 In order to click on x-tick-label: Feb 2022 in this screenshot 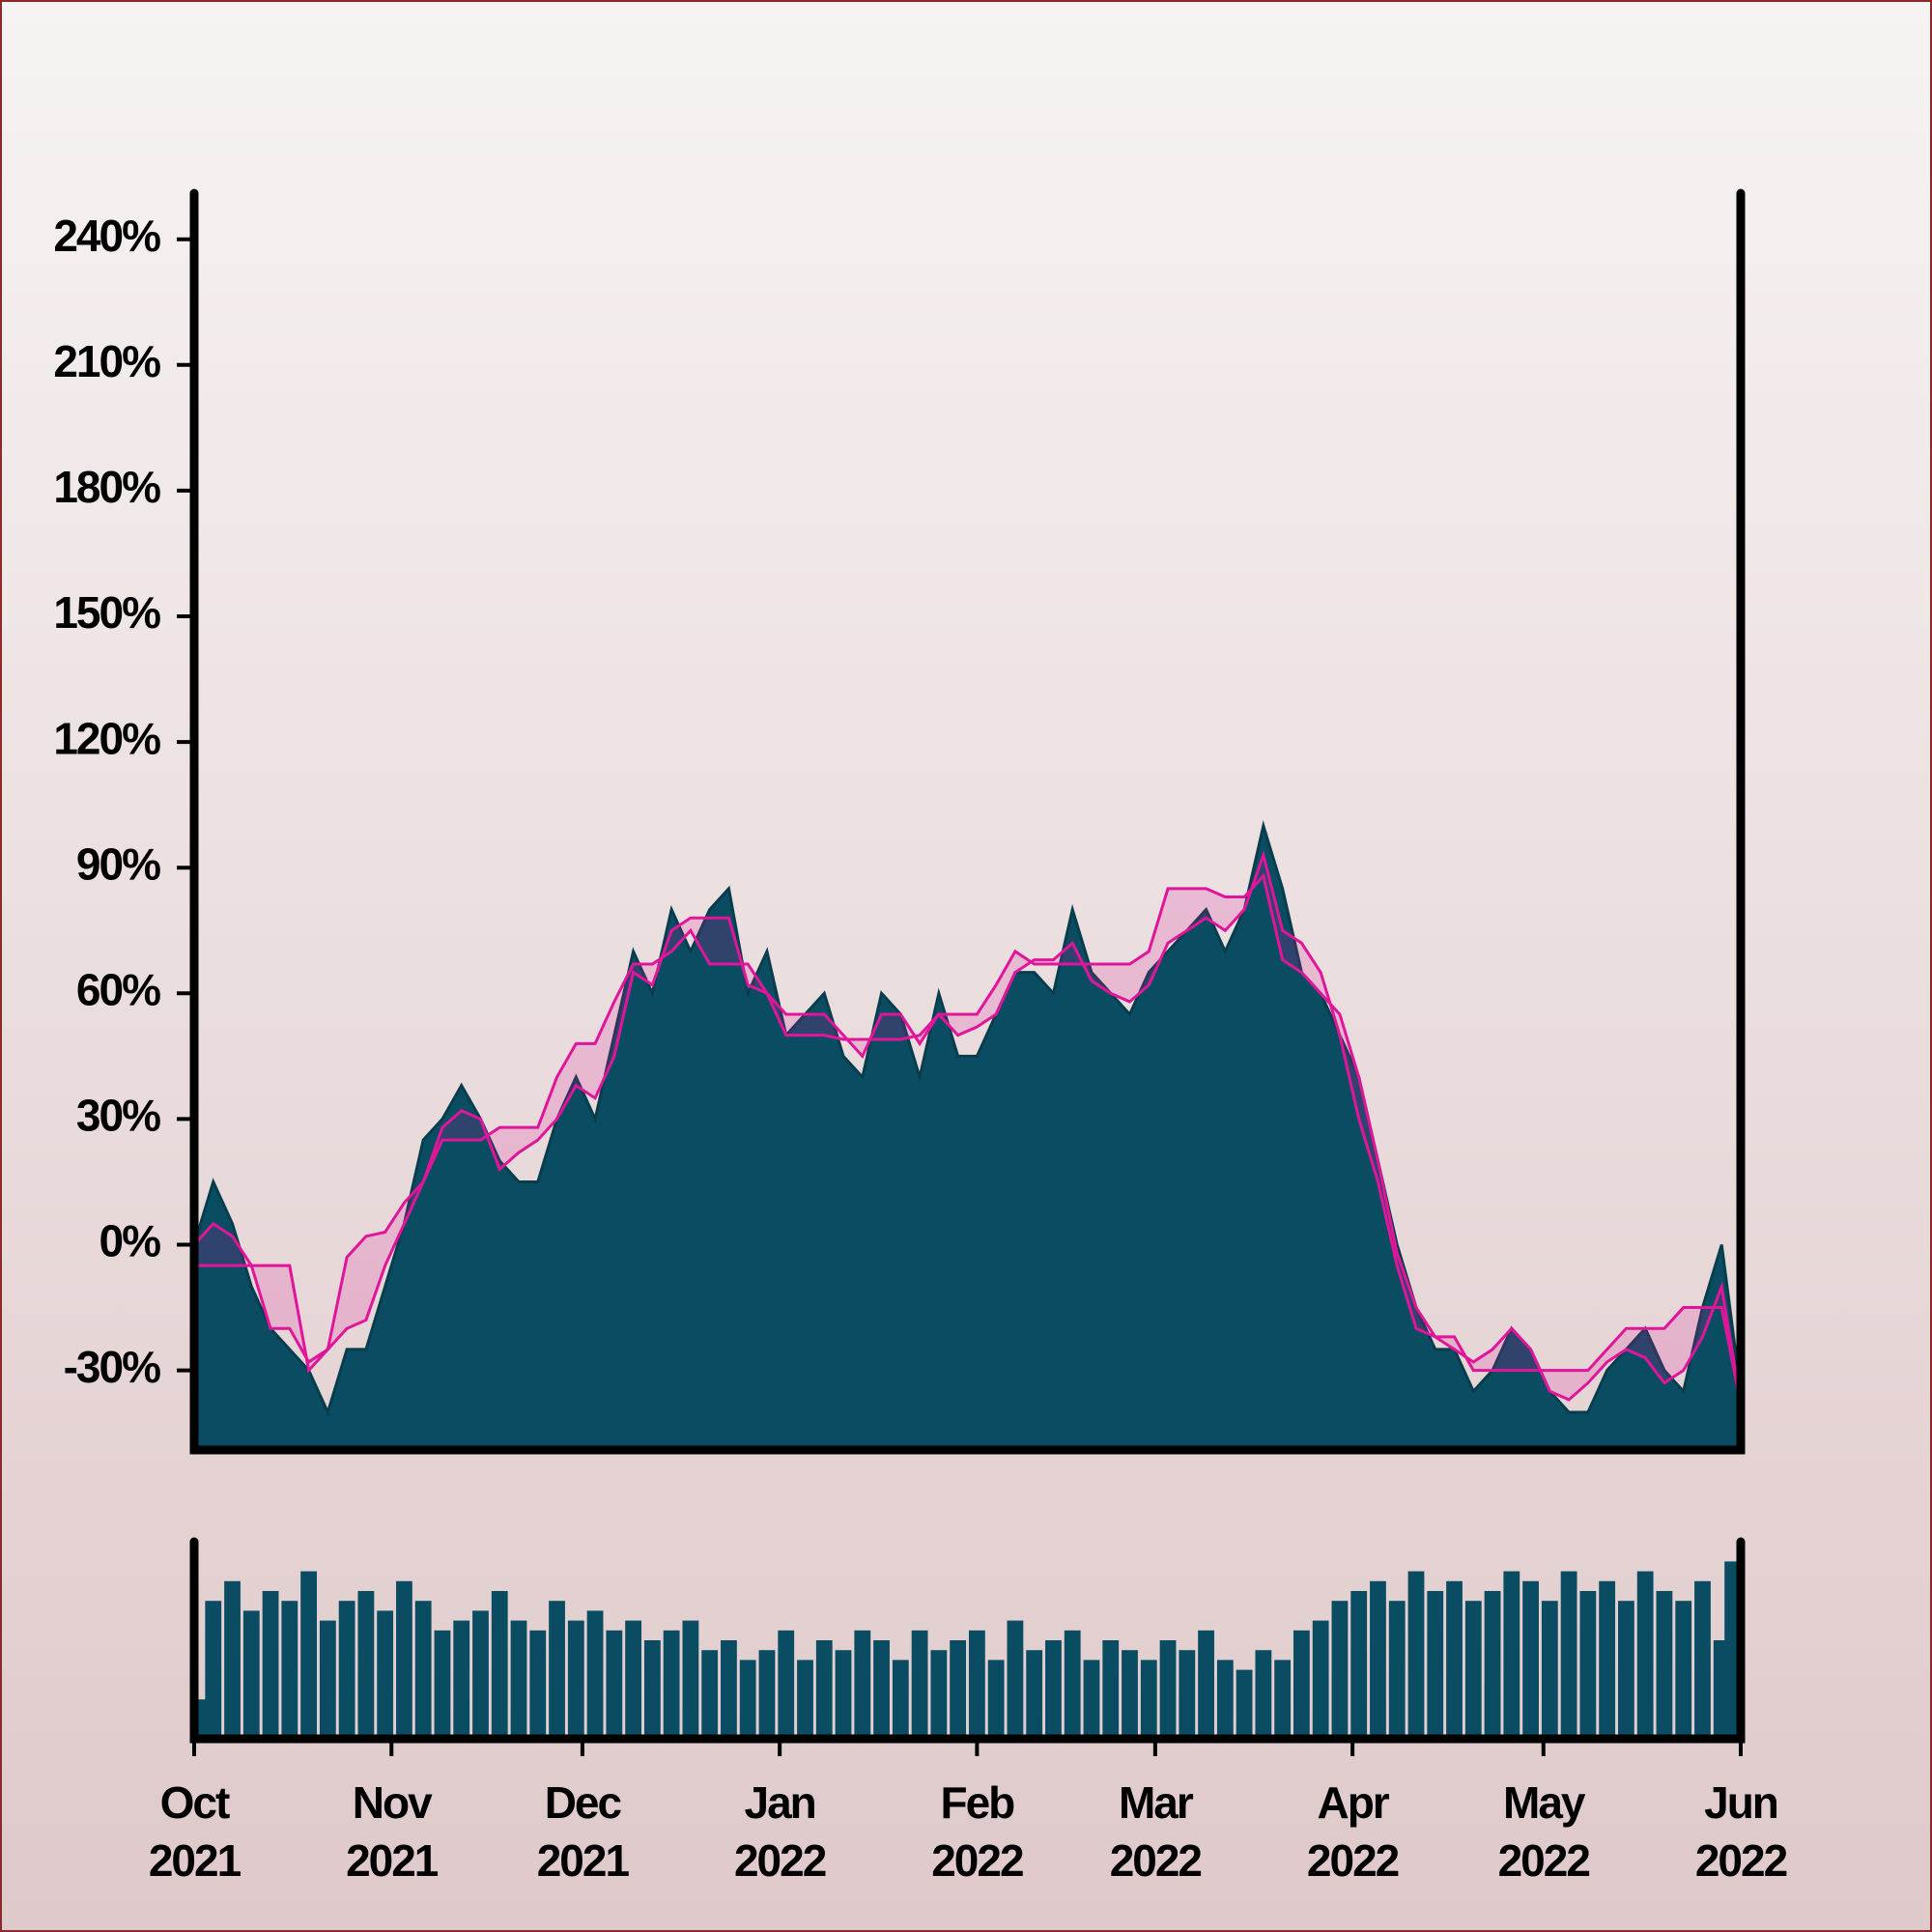, I will do `click(977, 1831)`.